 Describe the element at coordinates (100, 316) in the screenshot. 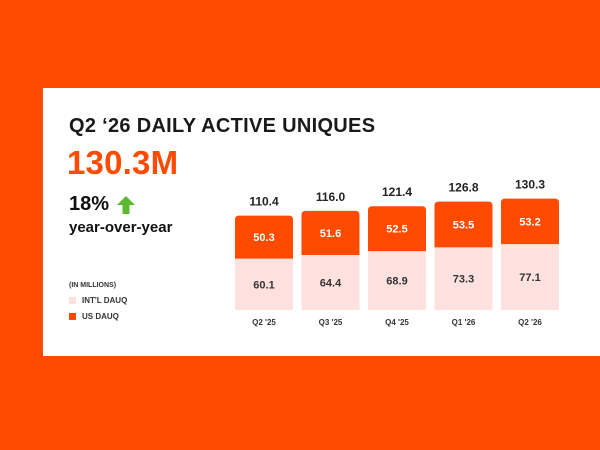

I see `legend-label-us: US DAUQ` at that location.